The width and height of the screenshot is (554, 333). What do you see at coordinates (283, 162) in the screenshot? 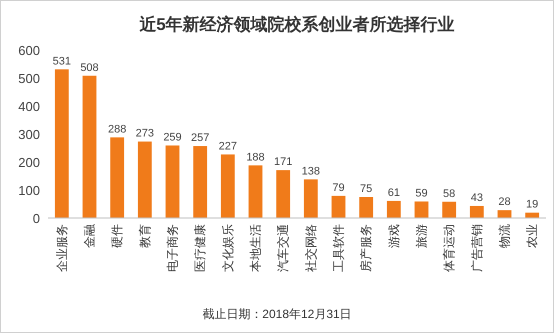
I see `data-label: 171` at bounding box center [283, 162].